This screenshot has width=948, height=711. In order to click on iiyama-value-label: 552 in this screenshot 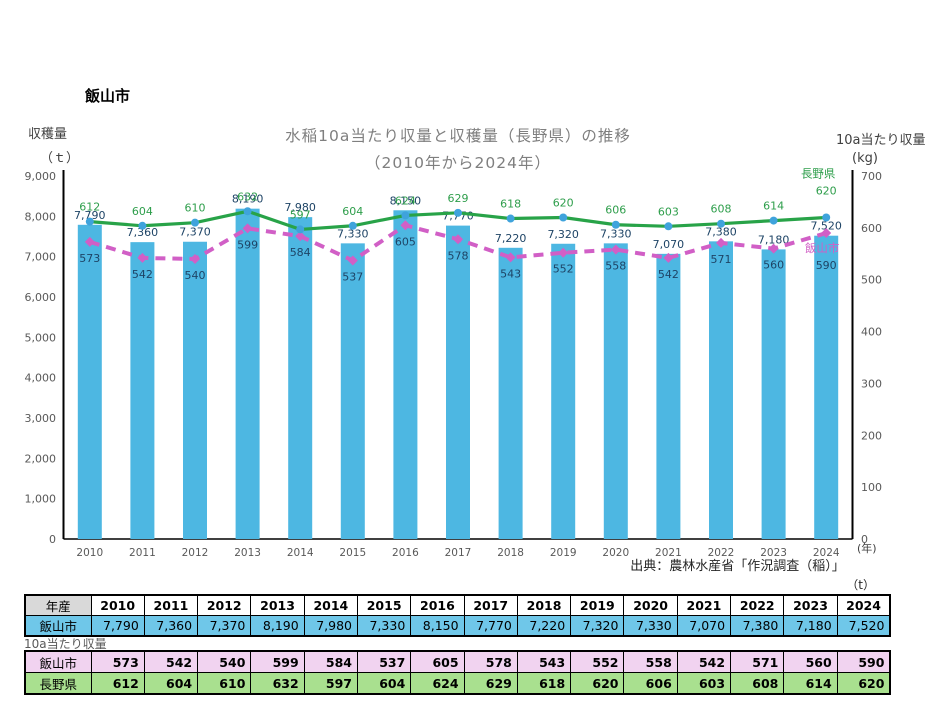, I will do `click(563, 269)`.